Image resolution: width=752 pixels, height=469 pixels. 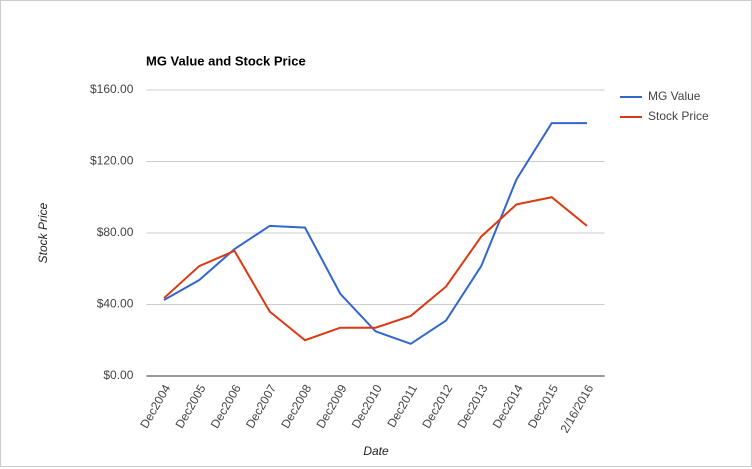 What do you see at coordinates (118, 375) in the screenshot?
I see `y-tick-label: $0.00` at bounding box center [118, 375].